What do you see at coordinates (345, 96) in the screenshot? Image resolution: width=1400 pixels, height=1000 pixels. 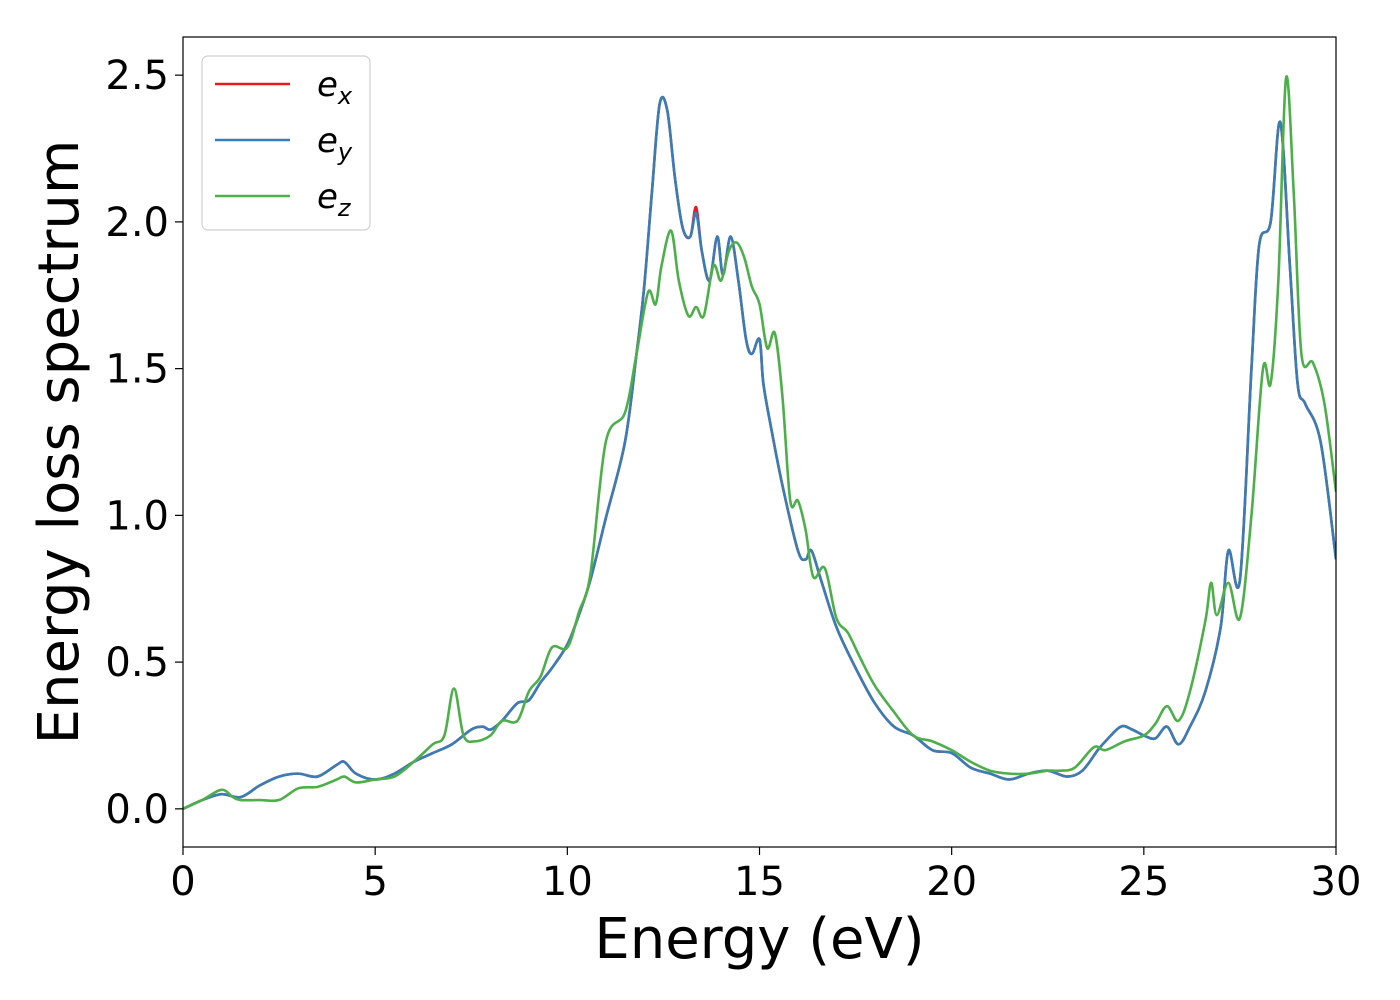 I see `legend-label-subscript: x` at bounding box center [345, 96].